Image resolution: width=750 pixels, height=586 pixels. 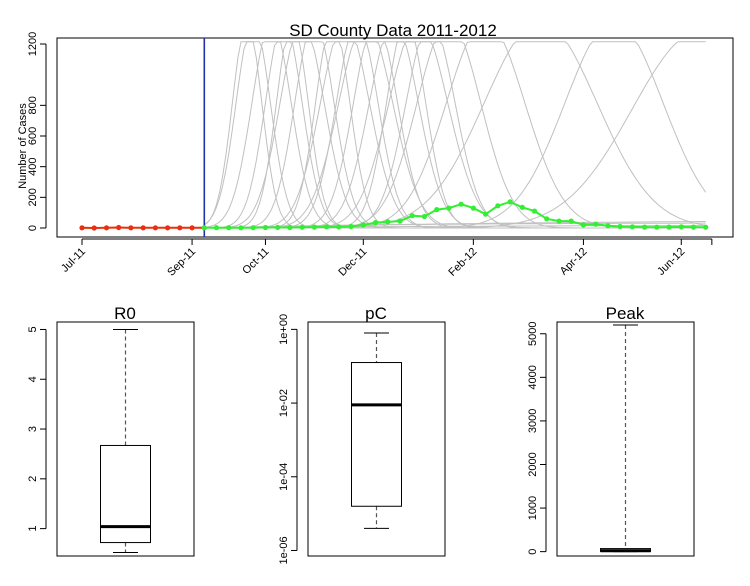 I want to click on chart-title: SD County Data 2011-2012, so click(x=393, y=30).